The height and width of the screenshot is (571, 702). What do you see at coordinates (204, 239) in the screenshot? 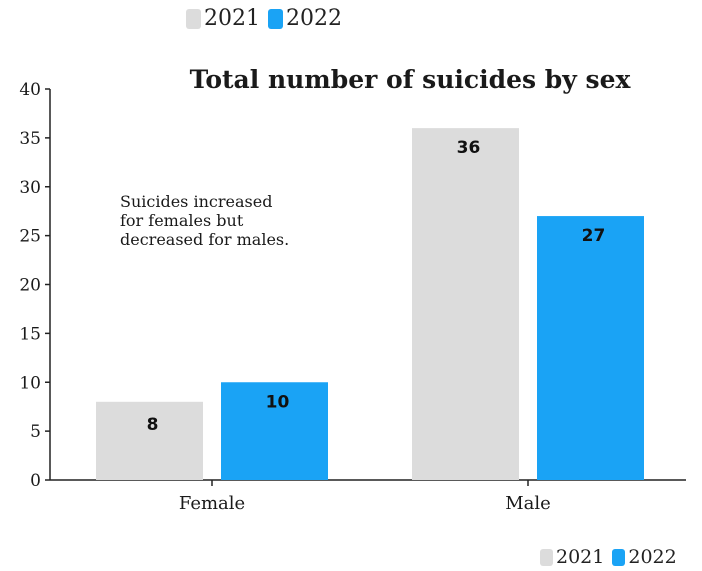
I see `annotation-line: decreased for males.` at bounding box center [204, 239].